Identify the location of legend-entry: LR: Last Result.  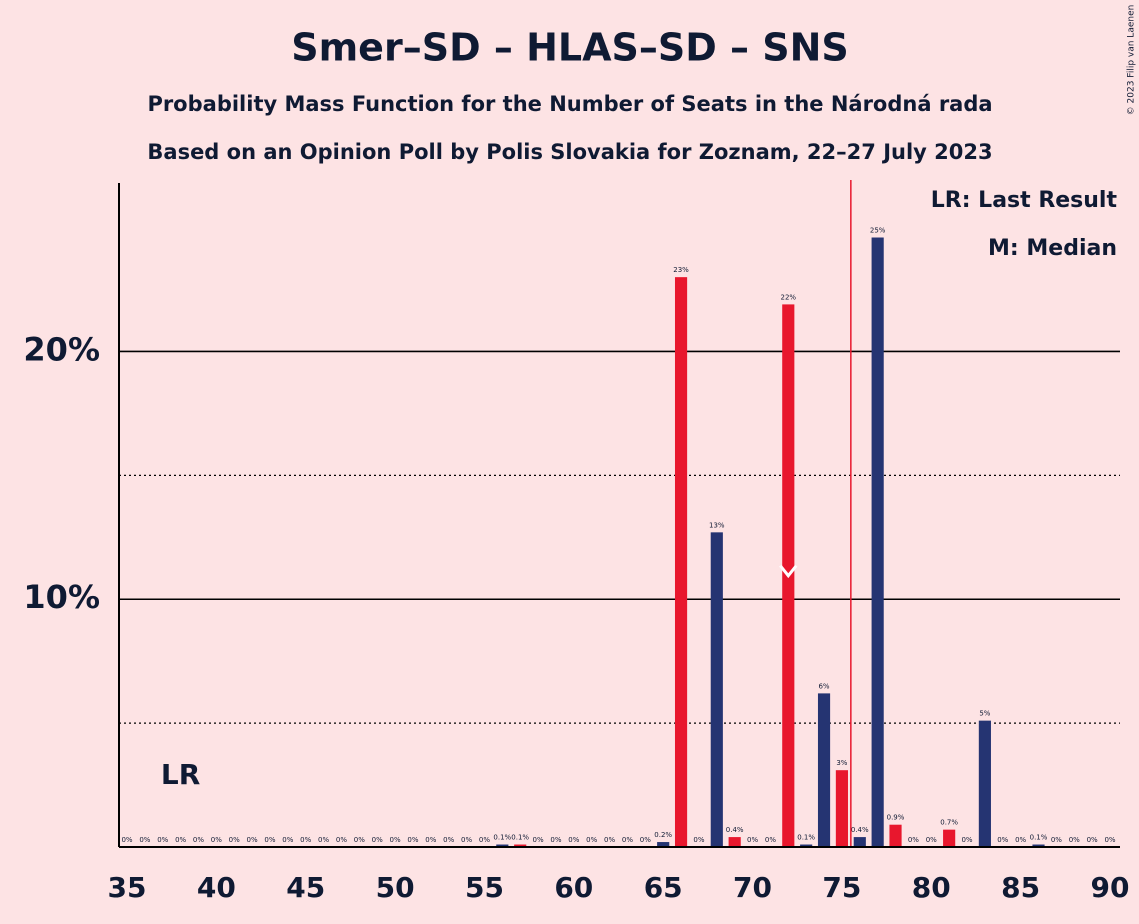
(1024, 200).